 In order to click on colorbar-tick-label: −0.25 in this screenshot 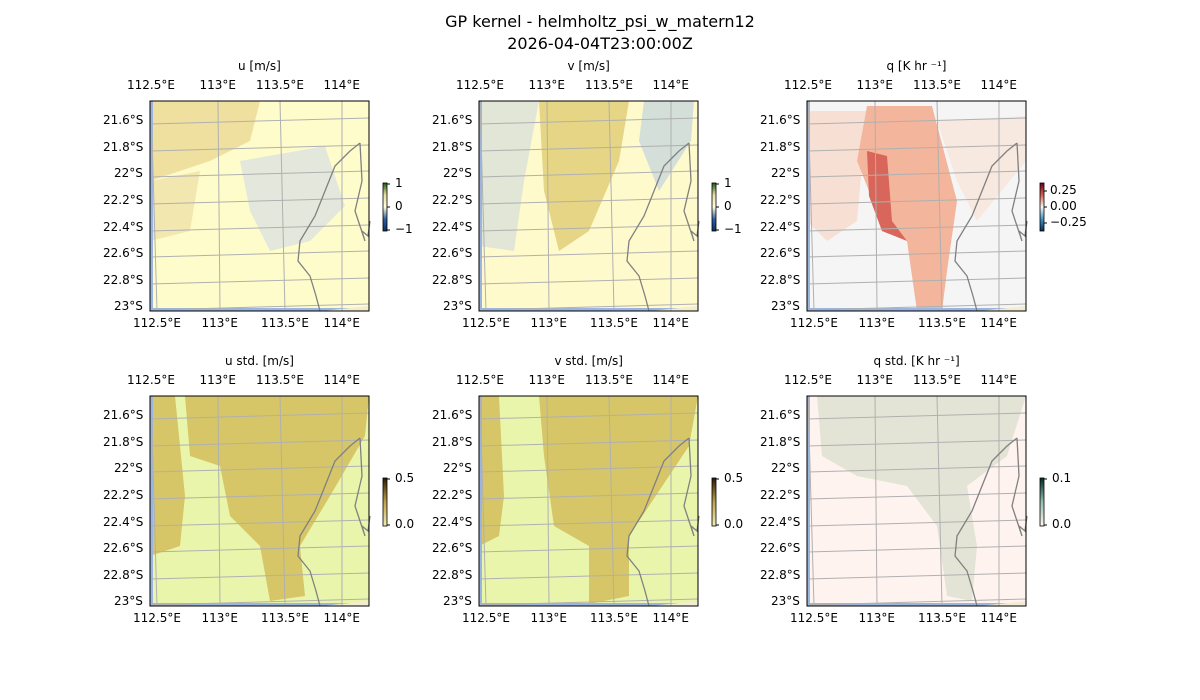, I will do `click(1068, 222)`.